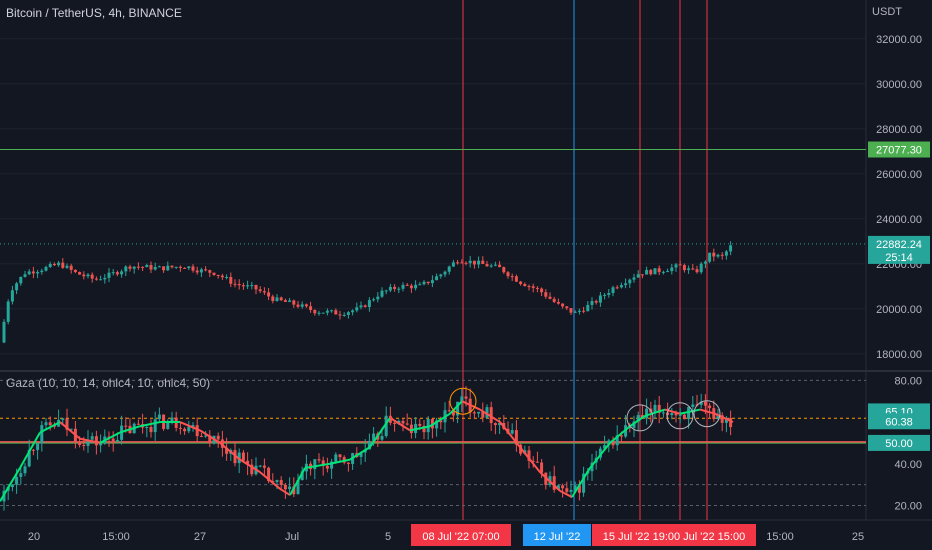  What do you see at coordinates (780, 537) in the screenshot?
I see `time-tick-label: 15:00` at bounding box center [780, 537].